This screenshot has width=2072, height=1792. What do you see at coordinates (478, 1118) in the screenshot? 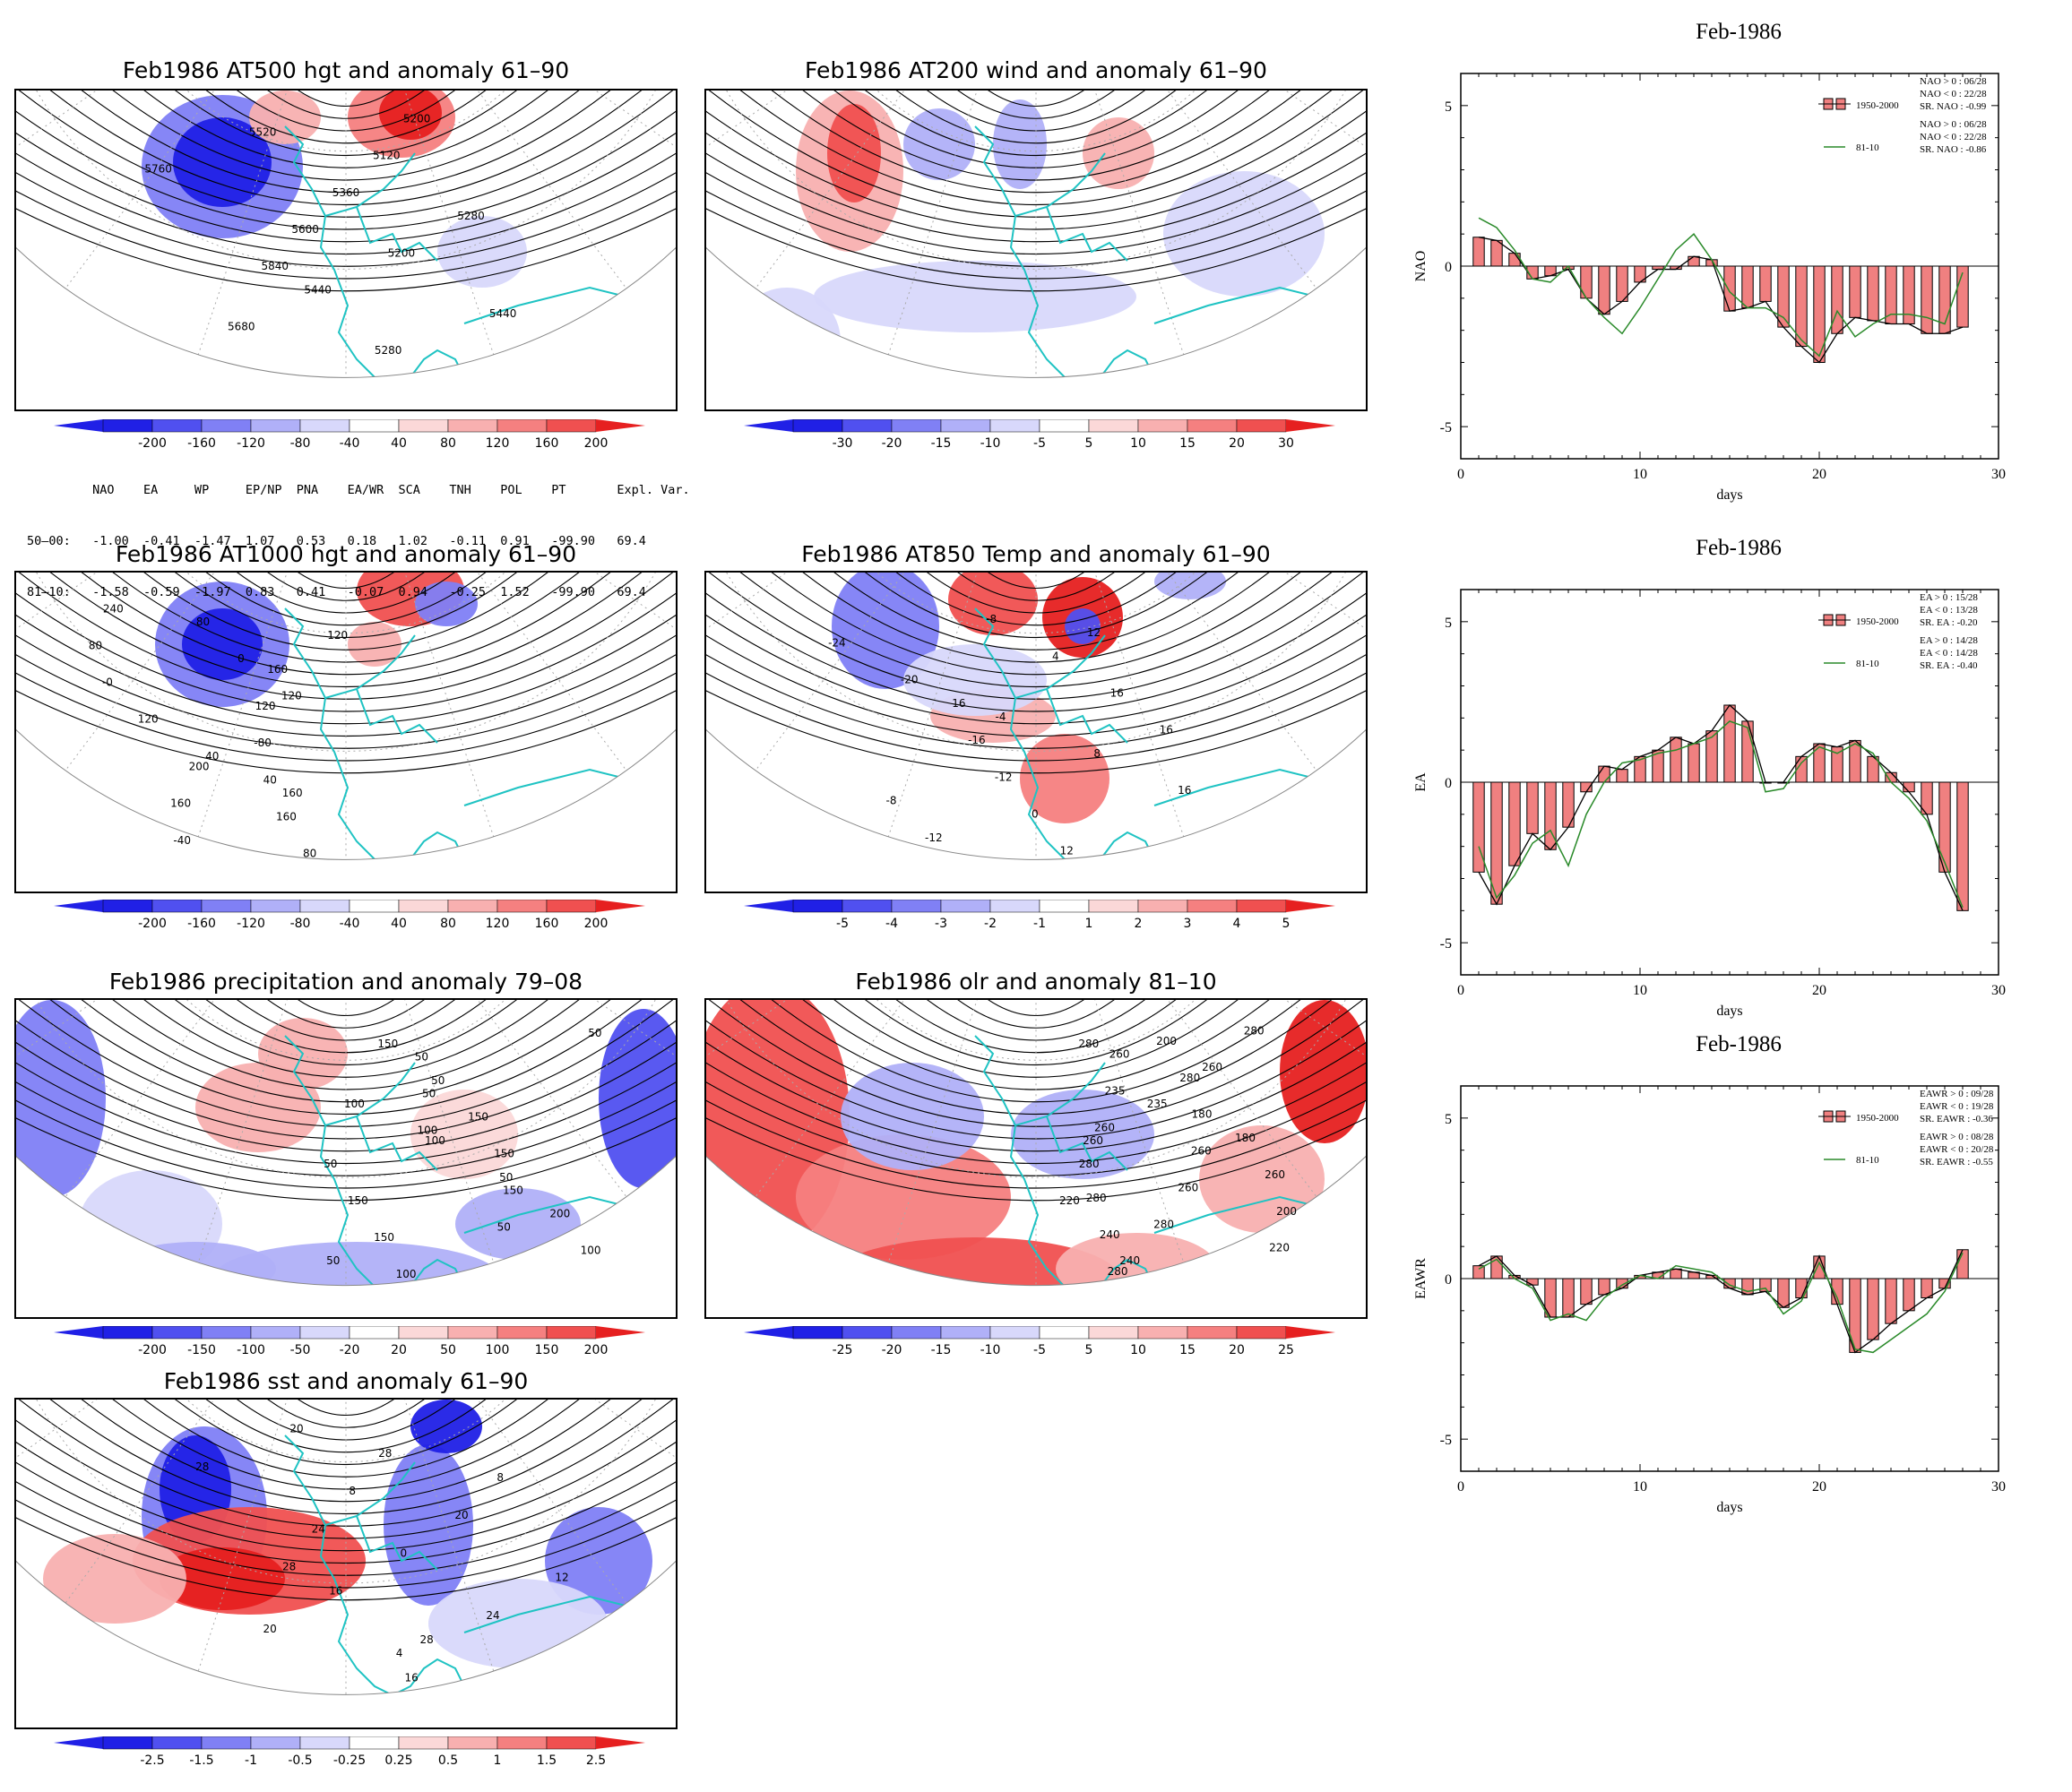
I see `contour-label: 150` at bounding box center [478, 1118].